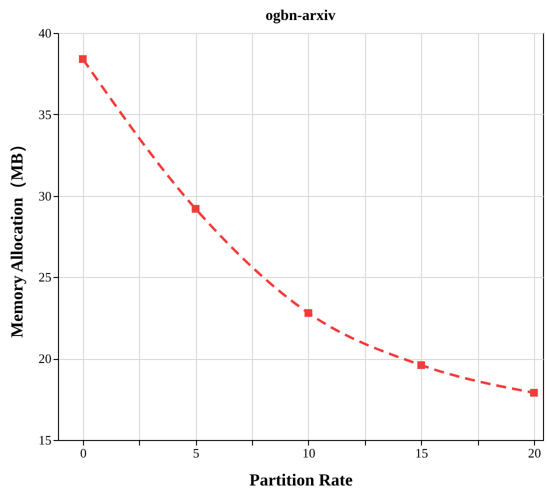 The width and height of the screenshot is (547, 496). I want to click on x-axis-title: Partition Rate, so click(301, 480).